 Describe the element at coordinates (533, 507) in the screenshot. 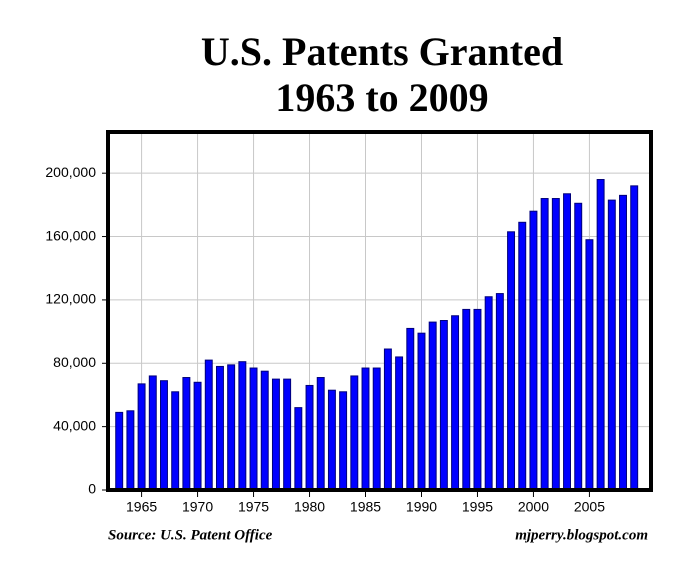

I see `x-tick-label: 2000` at that location.